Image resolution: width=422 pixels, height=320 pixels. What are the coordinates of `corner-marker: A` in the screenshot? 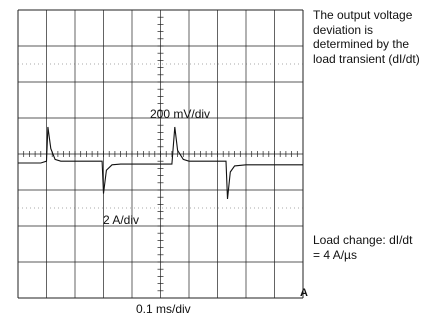 It's located at (304, 293).